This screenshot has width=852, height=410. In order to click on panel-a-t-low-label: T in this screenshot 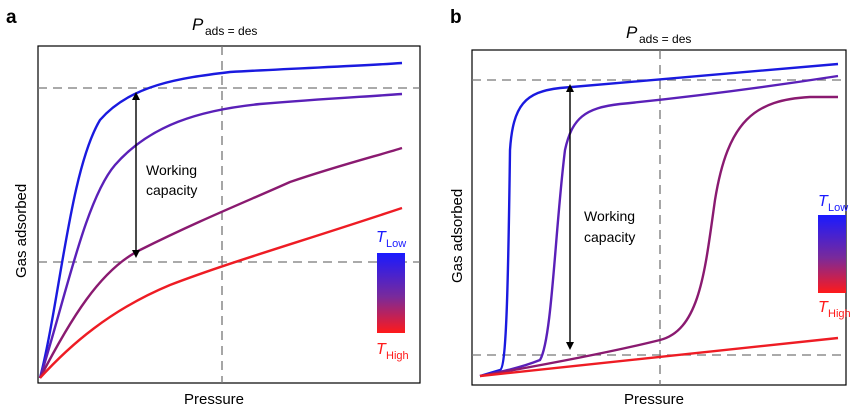, I will do `click(381, 237)`.